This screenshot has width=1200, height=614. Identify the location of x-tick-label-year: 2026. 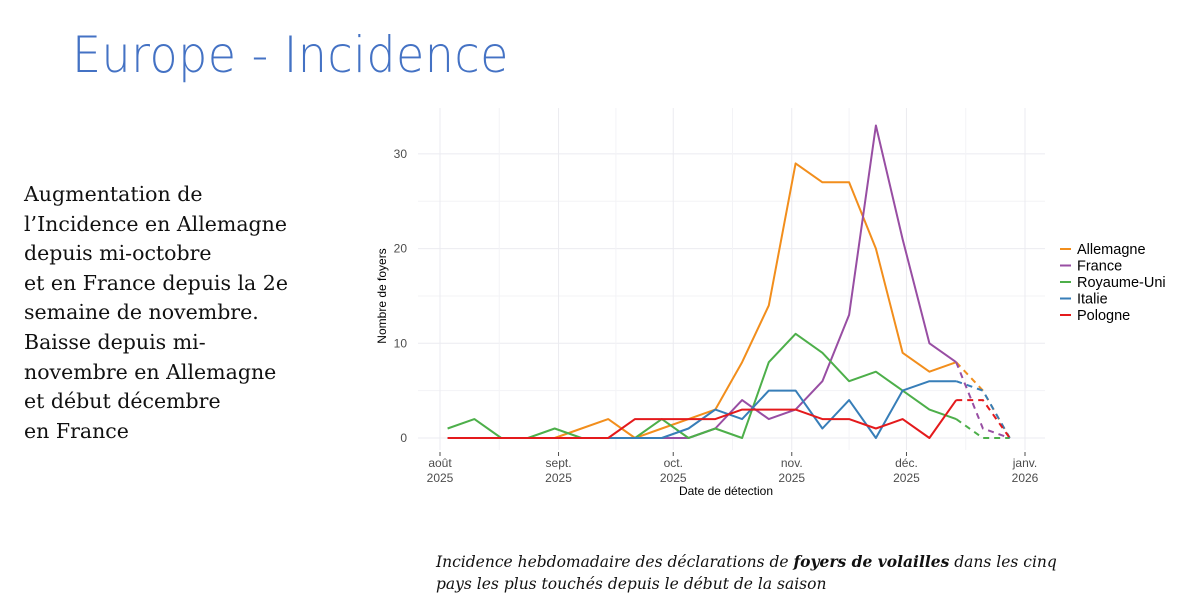
(1025, 478).